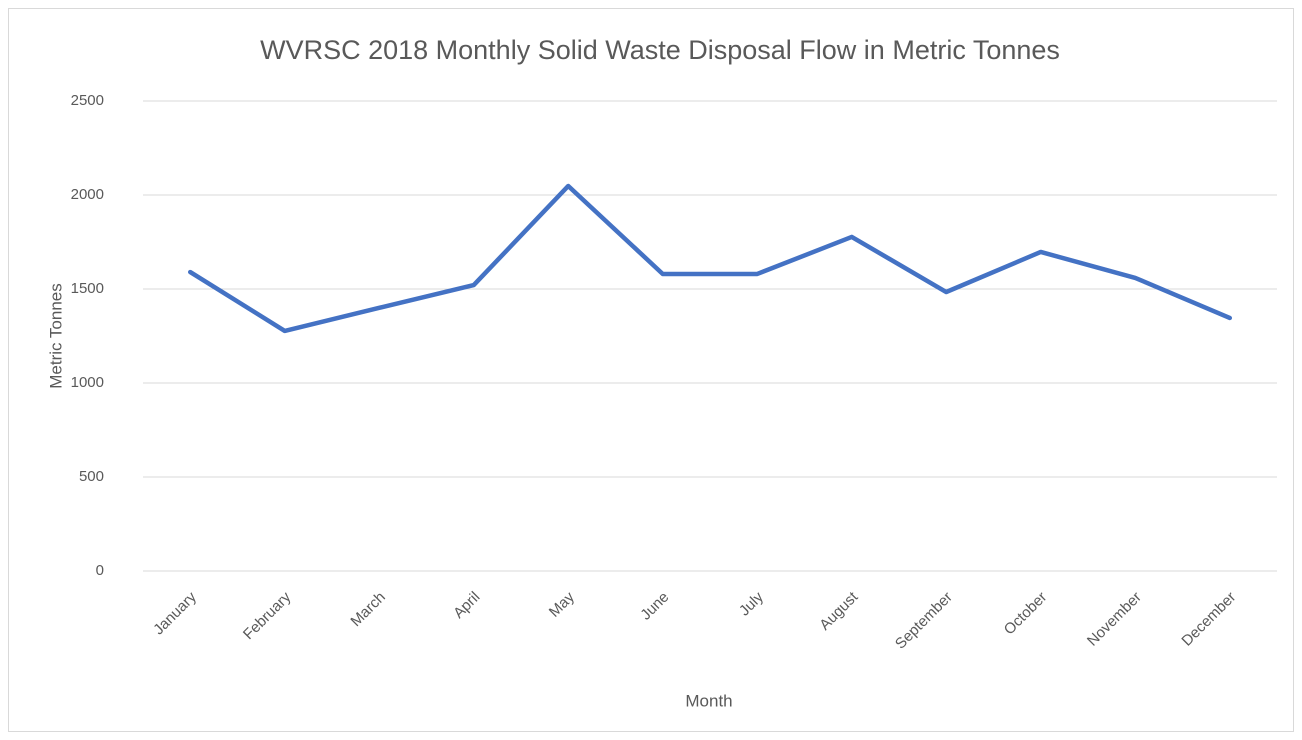 The height and width of the screenshot is (740, 1302). I want to click on y-tick-label: 2000, so click(87, 194).